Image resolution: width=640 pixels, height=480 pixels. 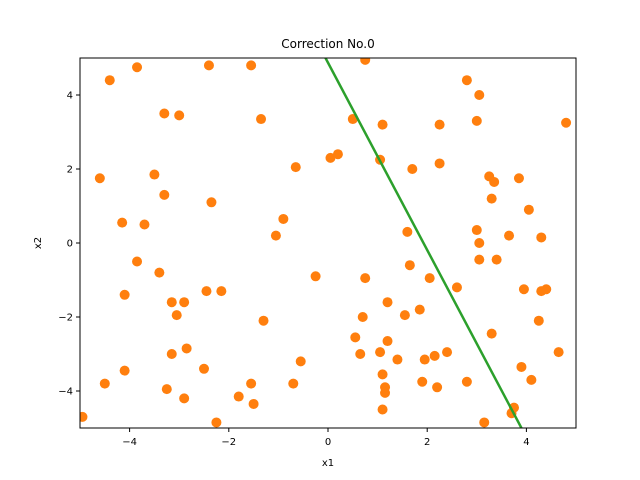 What do you see at coordinates (328, 442) in the screenshot?
I see `x-tick-label: 0` at bounding box center [328, 442].